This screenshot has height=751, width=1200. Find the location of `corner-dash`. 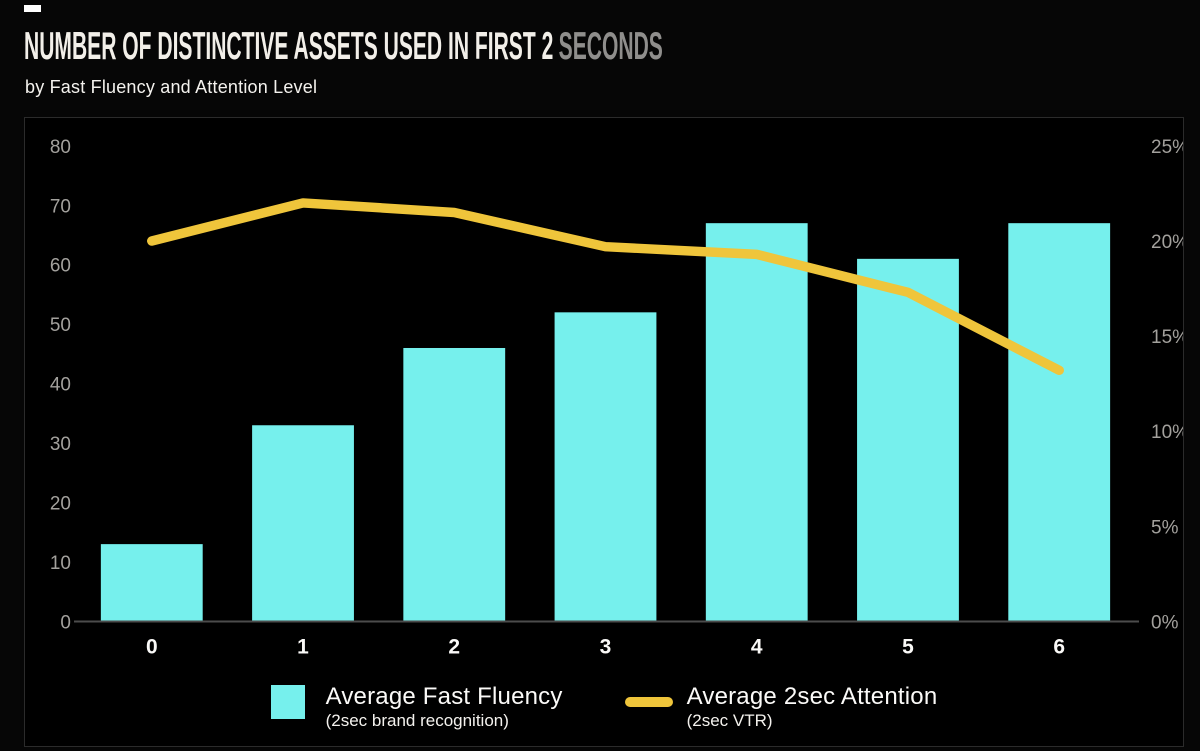

corner-dash is located at coordinates (32, 8).